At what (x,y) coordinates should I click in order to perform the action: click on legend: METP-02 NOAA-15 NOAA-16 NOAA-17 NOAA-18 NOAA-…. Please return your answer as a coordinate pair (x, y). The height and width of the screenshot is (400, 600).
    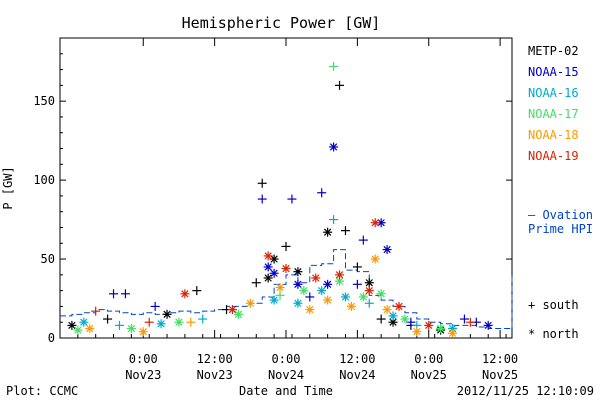
    Looking at the image, I should click on (553, 103).